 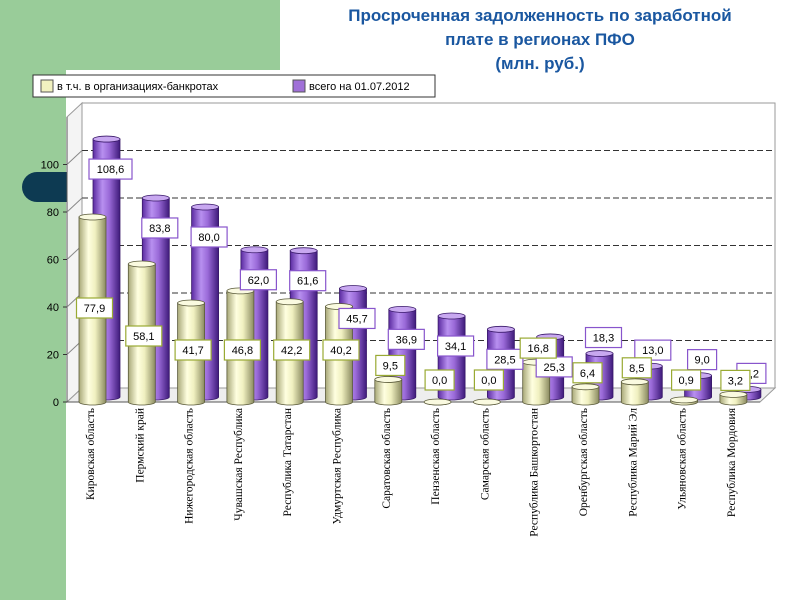 I want to click on x-tick-label: Пензенская область, so click(x=436, y=456).